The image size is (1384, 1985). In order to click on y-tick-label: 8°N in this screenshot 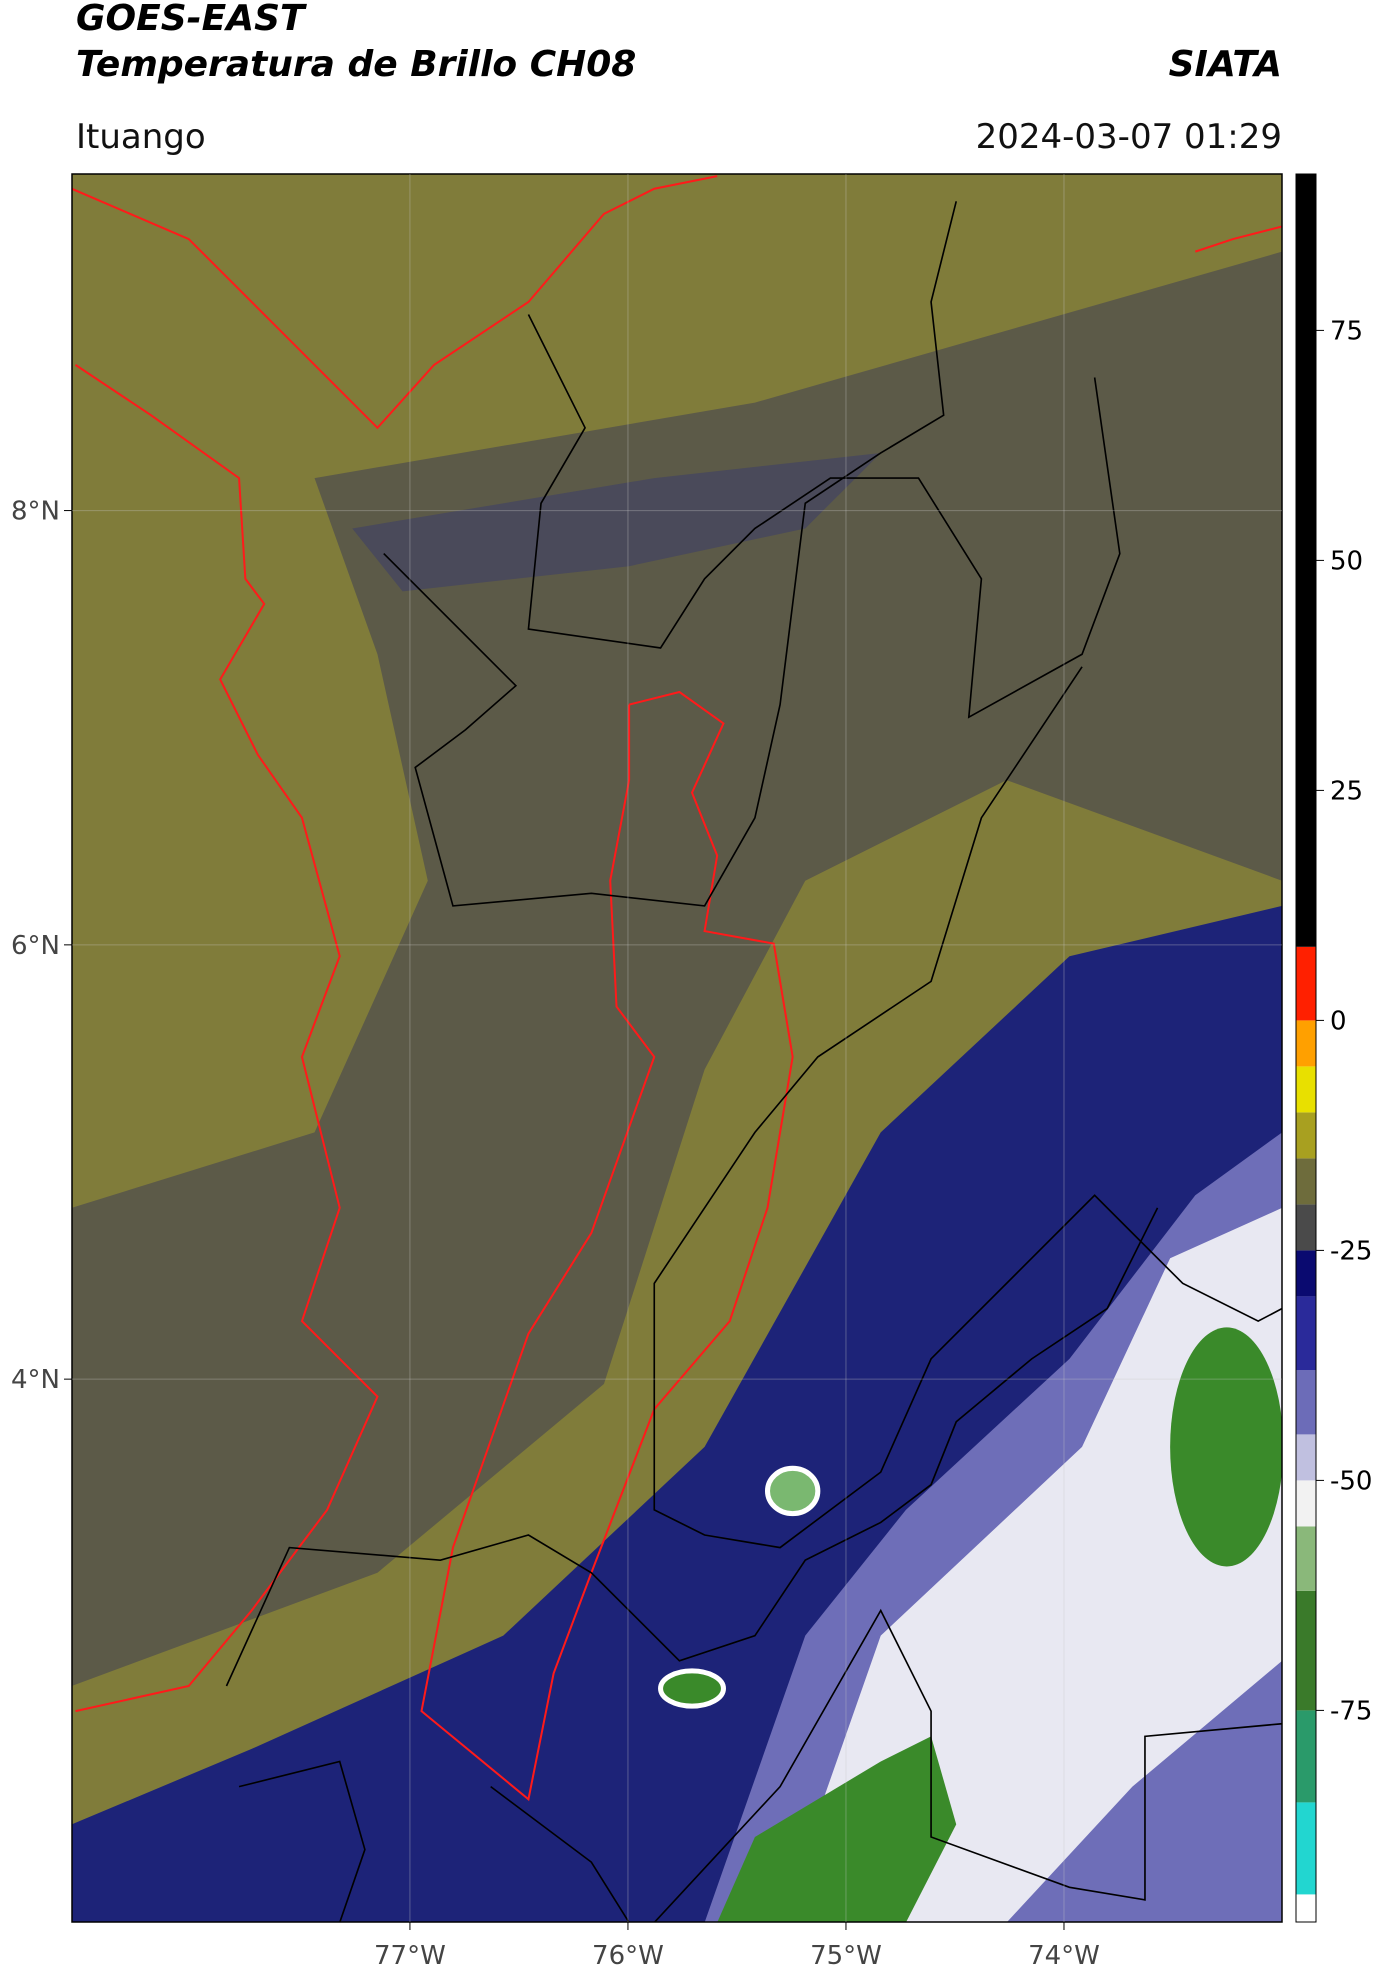, I will do `click(35, 512)`.